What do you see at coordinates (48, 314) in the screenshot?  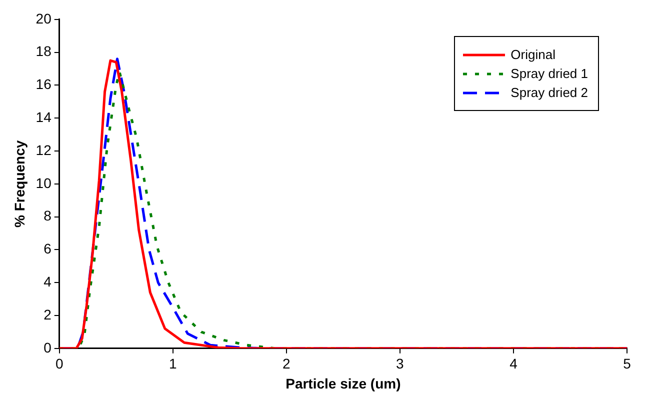 I see `y-tick-label: 2` at bounding box center [48, 314].